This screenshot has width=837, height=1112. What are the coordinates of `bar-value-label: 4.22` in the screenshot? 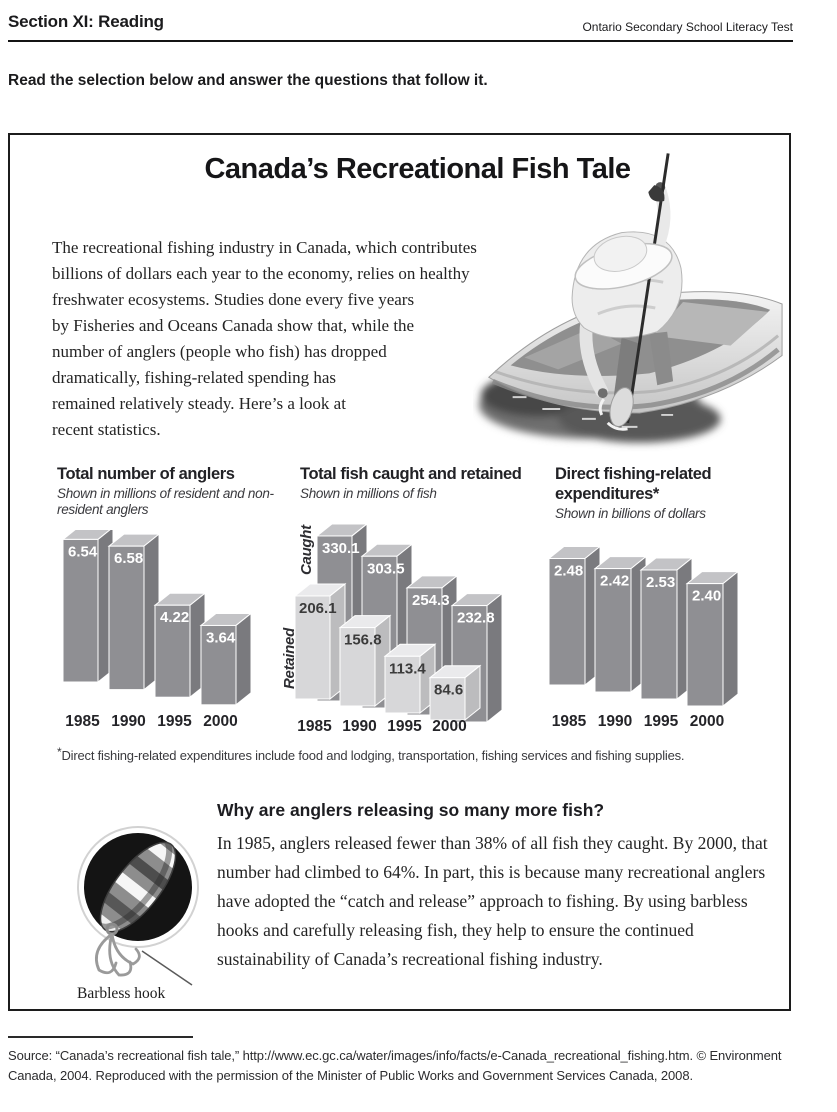 It's located at (174, 617).